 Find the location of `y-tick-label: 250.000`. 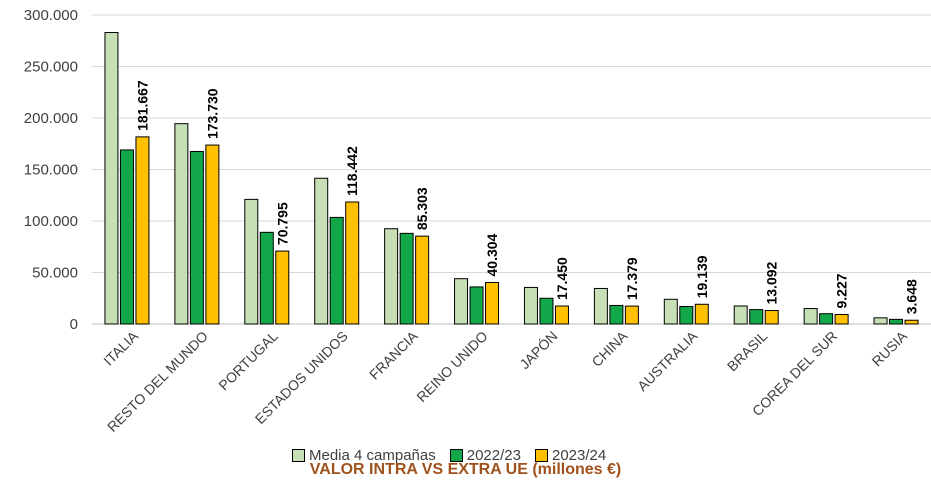

y-tick-label: 250.000 is located at coordinates (51, 67).